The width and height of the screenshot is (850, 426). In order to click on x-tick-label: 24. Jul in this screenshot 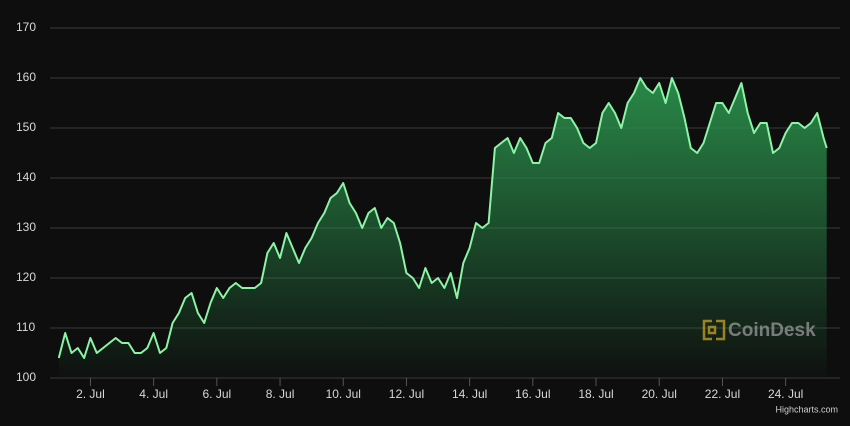, I will do `click(785, 394)`.